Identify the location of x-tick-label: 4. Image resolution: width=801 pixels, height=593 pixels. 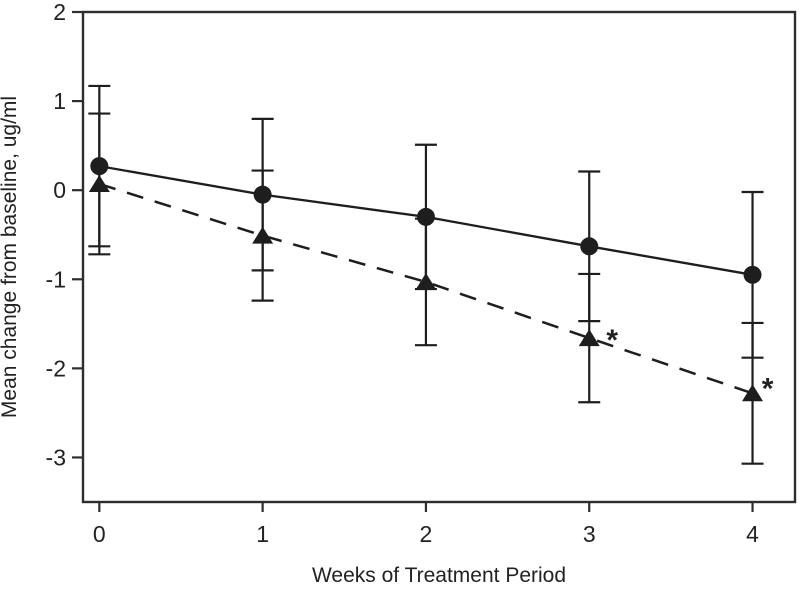
(752, 534).